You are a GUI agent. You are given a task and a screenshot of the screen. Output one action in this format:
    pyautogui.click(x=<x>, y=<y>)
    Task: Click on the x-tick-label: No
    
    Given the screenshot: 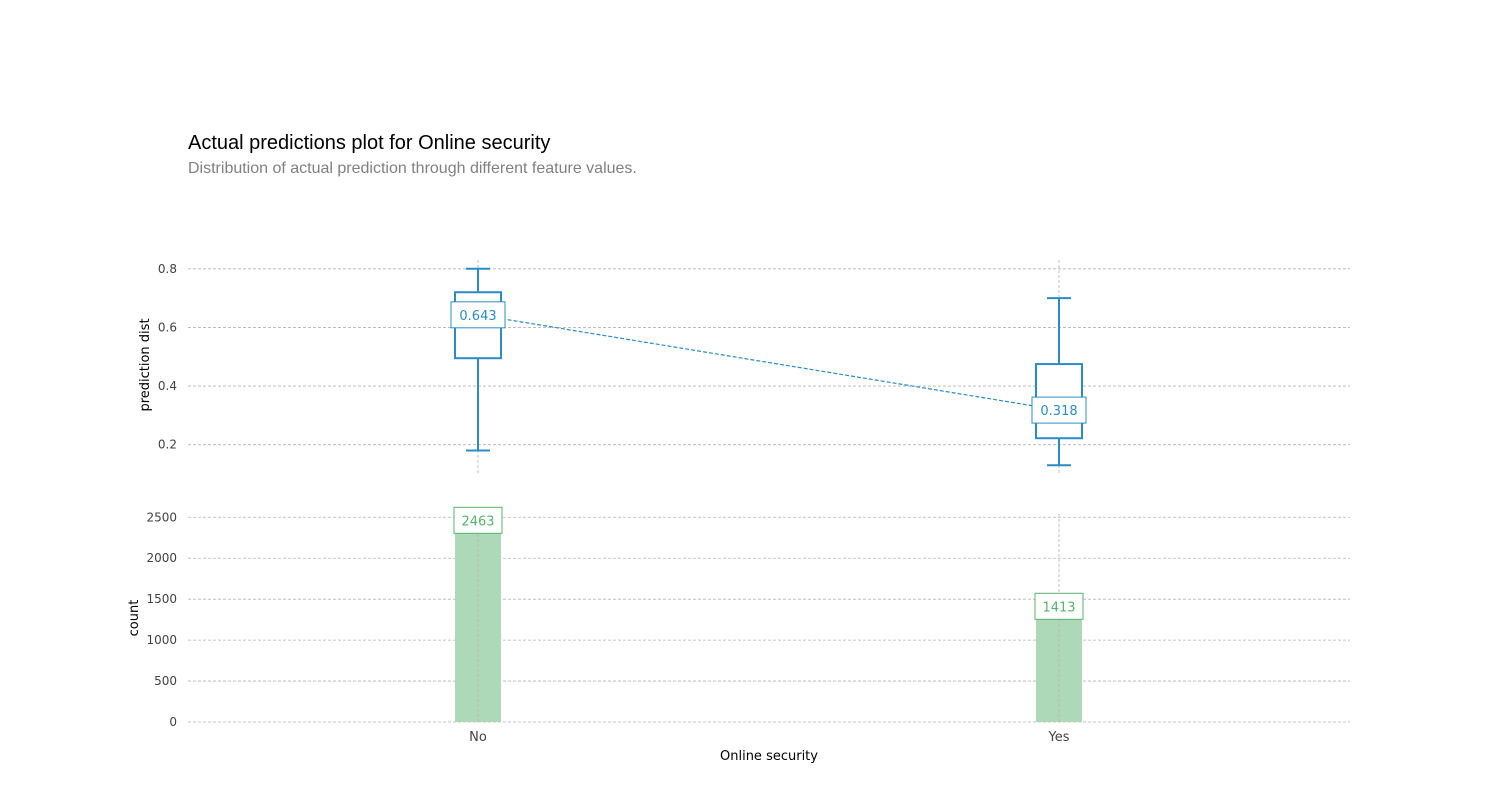 What is the action you would take?
    pyautogui.click(x=478, y=737)
    